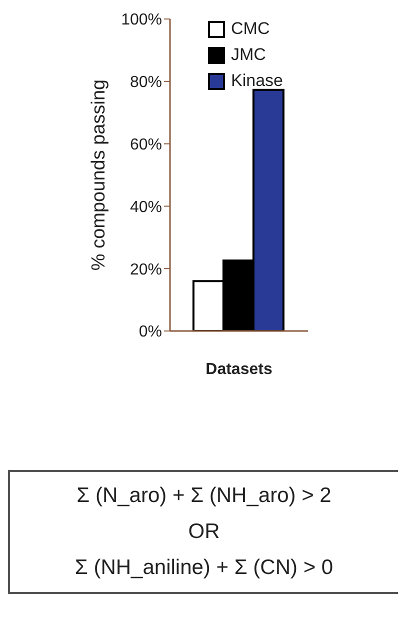  Describe the element at coordinates (146, 83) in the screenshot. I see `y-tick-label: 80%` at that location.